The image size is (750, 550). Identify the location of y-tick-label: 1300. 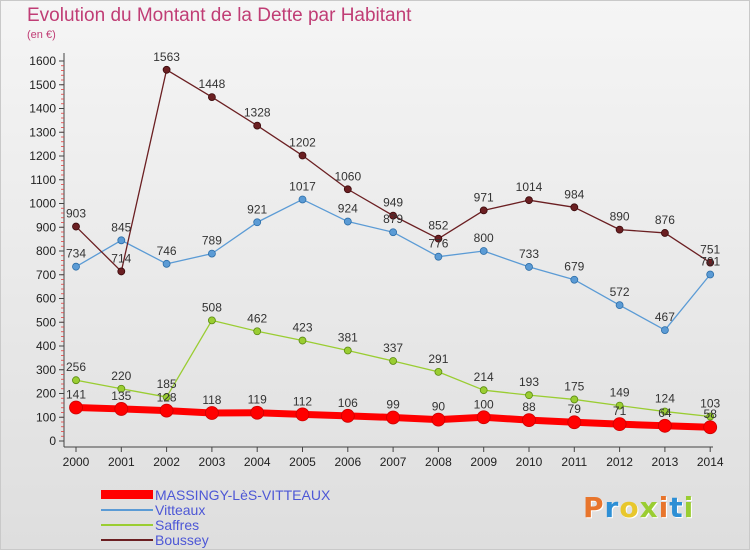
(42, 132).